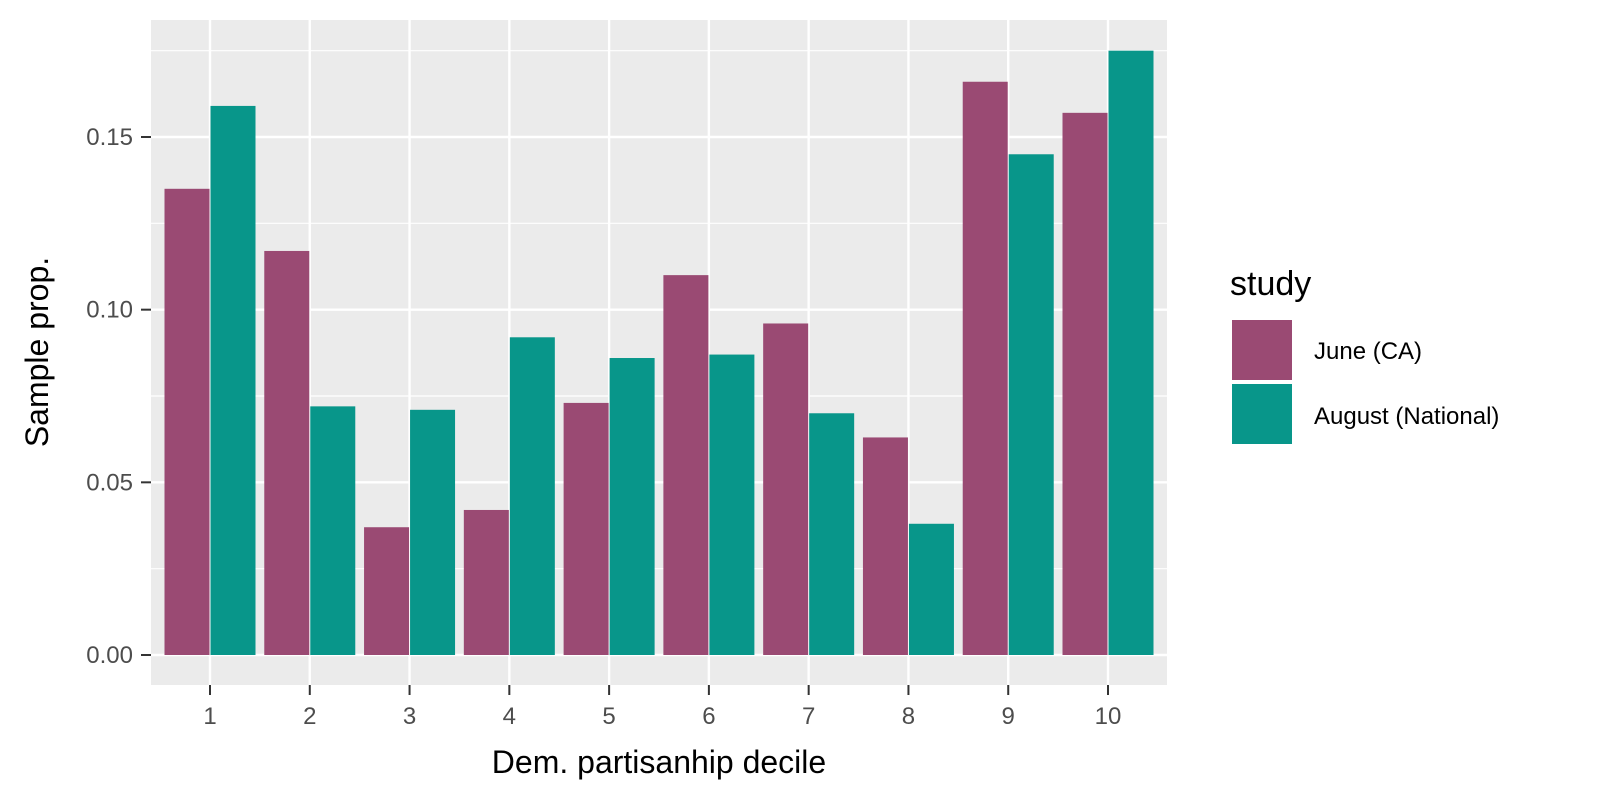  Describe the element at coordinates (659, 762) in the screenshot. I see `x-axis-title: Dem. partisanhip decile` at that location.